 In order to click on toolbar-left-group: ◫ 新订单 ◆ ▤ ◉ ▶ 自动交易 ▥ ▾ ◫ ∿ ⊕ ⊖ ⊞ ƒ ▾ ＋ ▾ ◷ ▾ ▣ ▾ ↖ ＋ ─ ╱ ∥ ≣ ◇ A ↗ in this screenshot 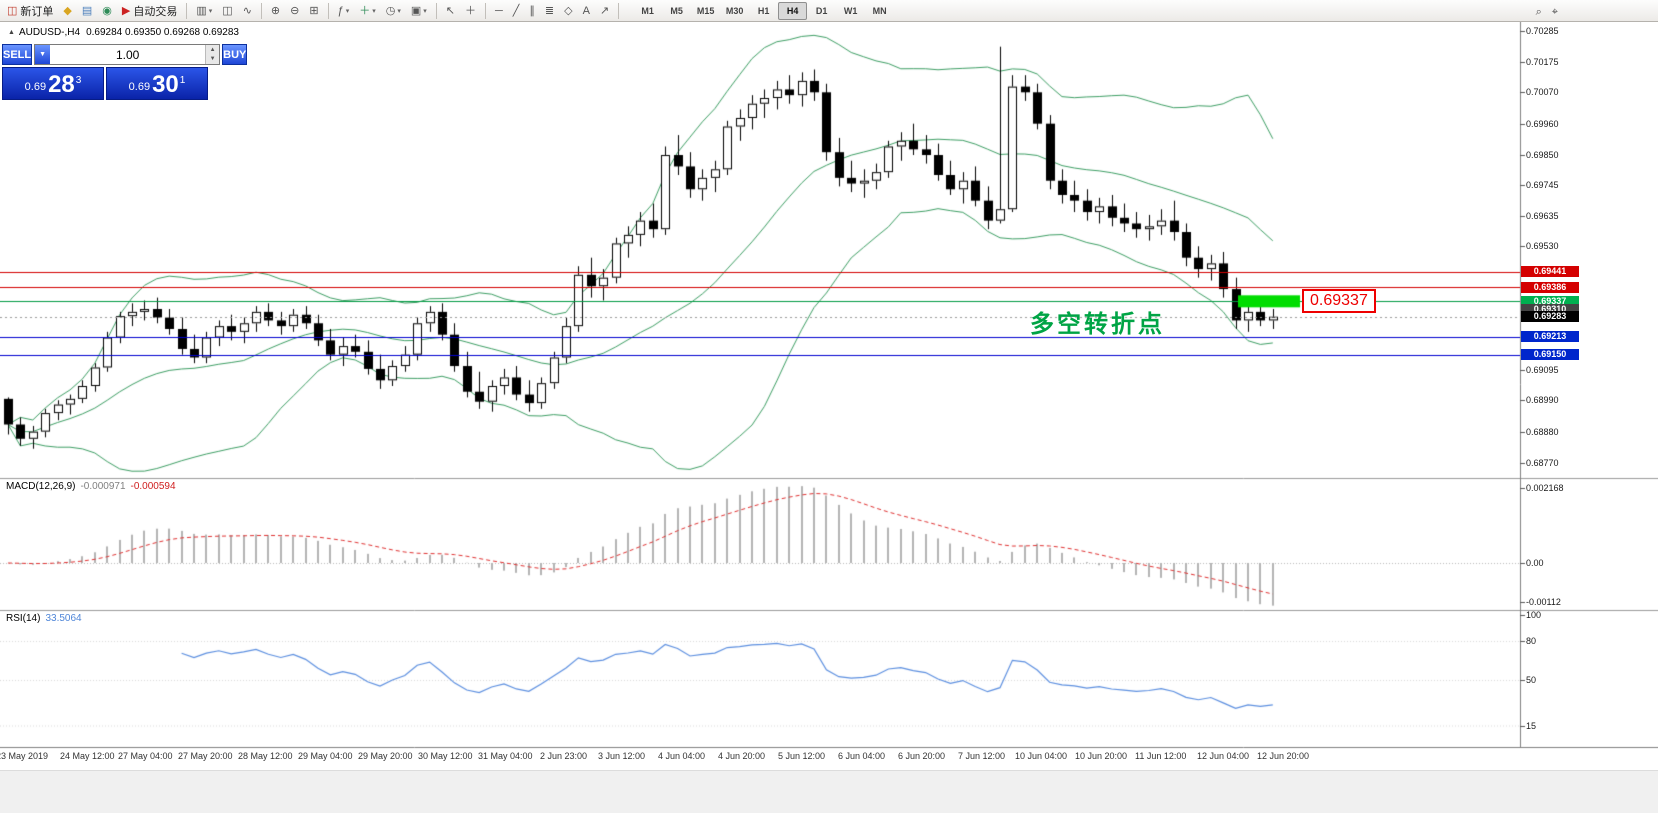, I will do `click(312, 11)`.